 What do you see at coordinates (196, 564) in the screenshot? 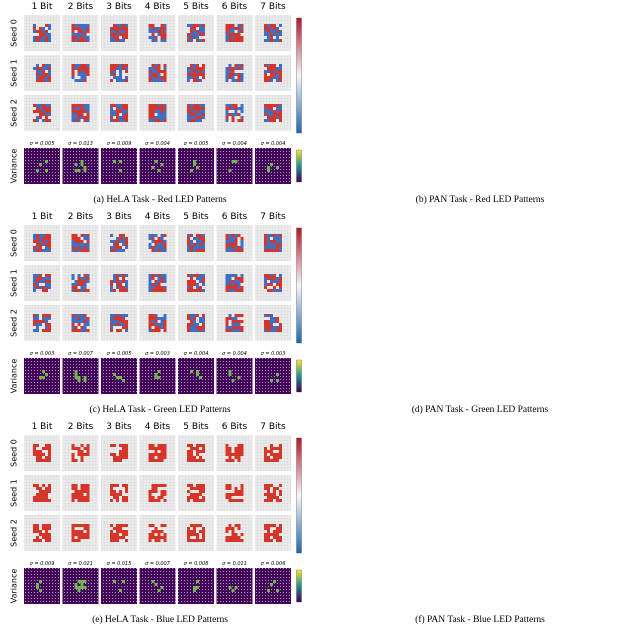
I see `sigma-label: σ = 0.008` at bounding box center [196, 564].